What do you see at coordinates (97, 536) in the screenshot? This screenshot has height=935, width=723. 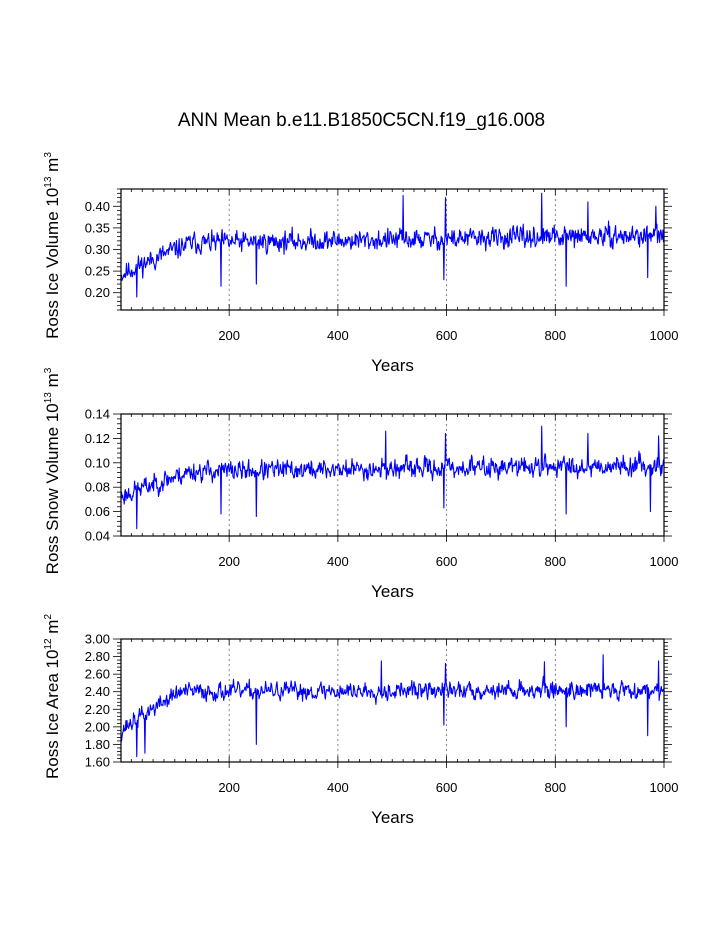 I see `y-tick-label: 0.04` at bounding box center [97, 536].